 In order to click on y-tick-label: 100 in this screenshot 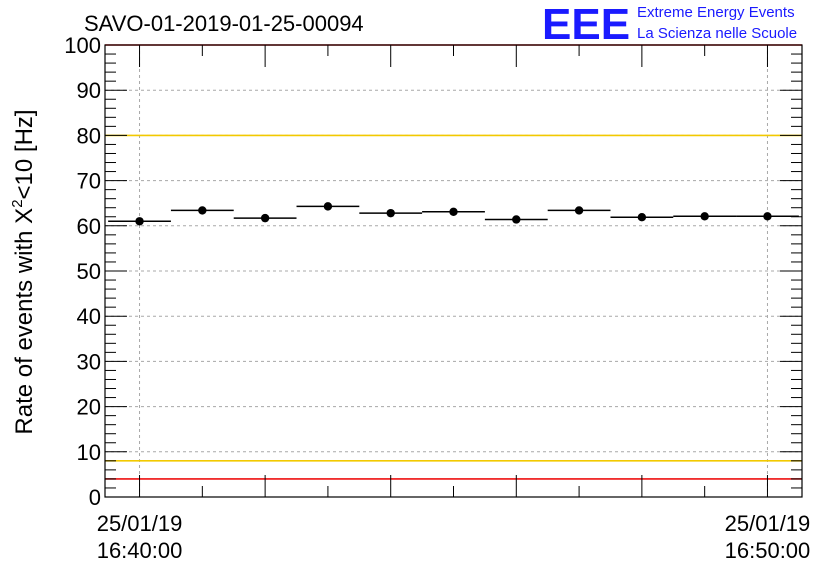, I will do `click(82, 45)`.